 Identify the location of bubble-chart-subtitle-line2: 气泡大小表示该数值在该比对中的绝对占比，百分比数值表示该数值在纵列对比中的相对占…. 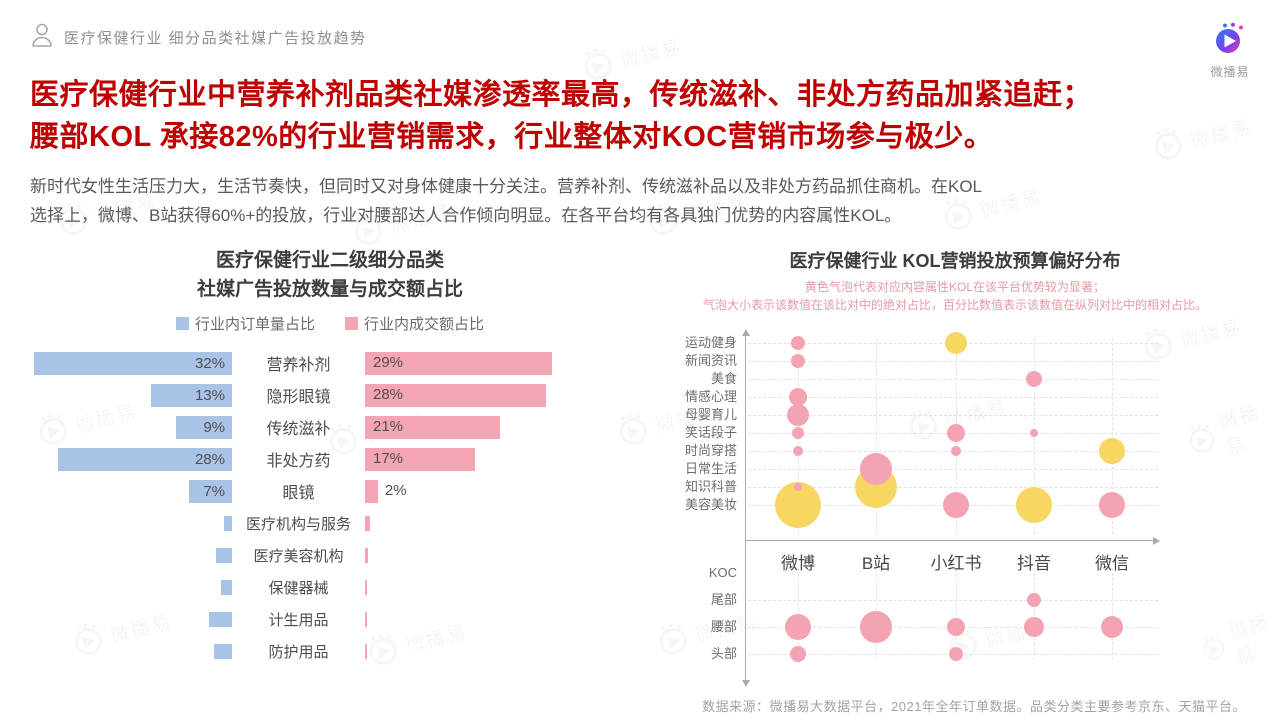
(954, 305).